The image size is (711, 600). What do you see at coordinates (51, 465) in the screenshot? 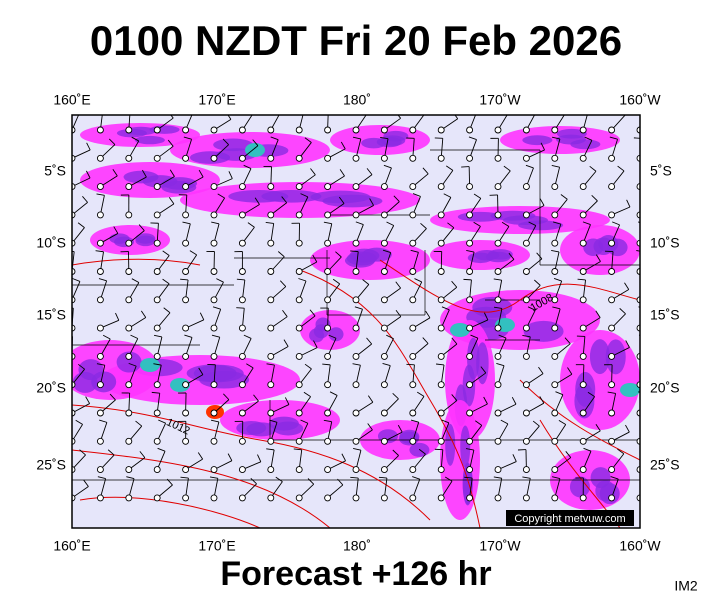
I see `lat-label-left: 25˚S` at bounding box center [51, 465].